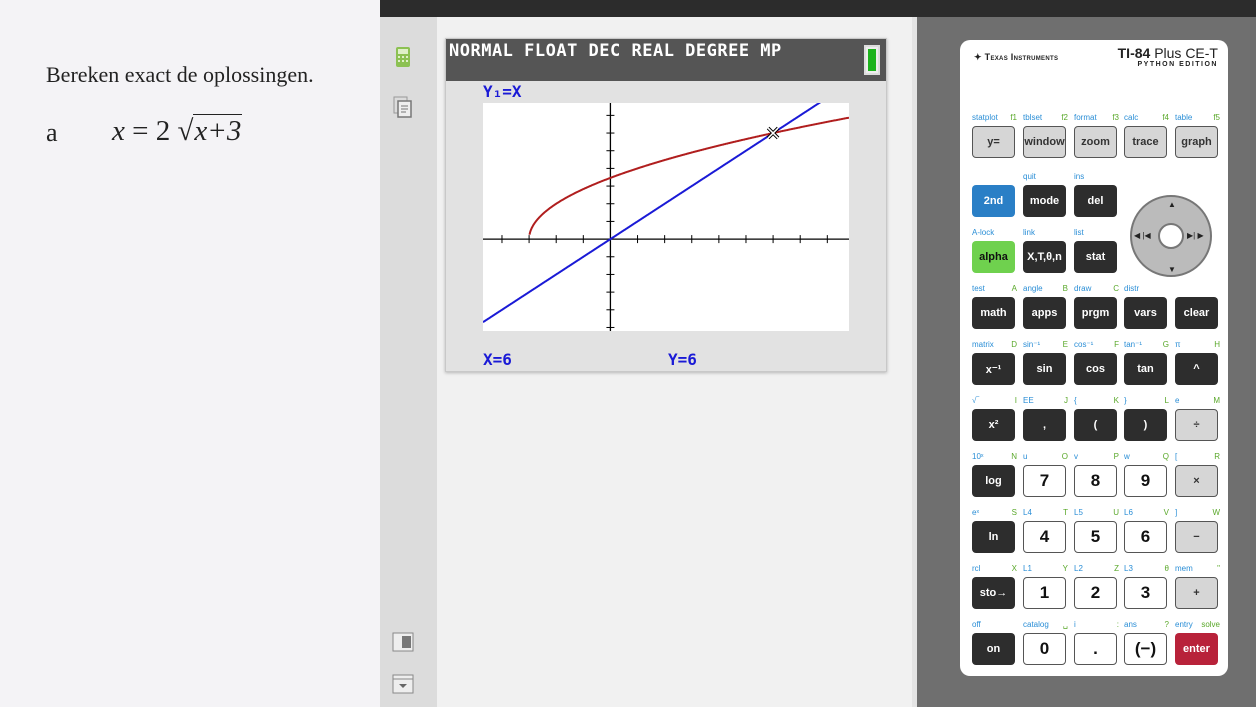  I want to click on key-button: X,T,θ,n, so click(1044, 257).